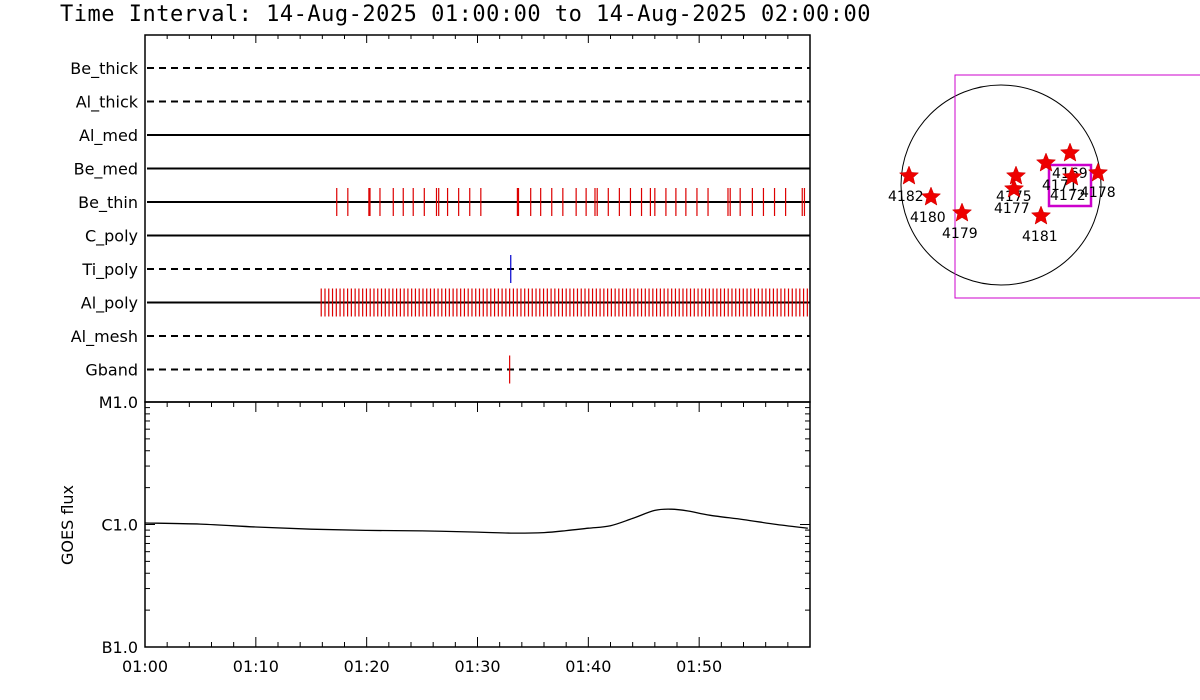 The width and height of the screenshot is (1200, 700). Describe the element at coordinates (367, 666) in the screenshot. I see `goes-xtick-label: 01:20` at that location.